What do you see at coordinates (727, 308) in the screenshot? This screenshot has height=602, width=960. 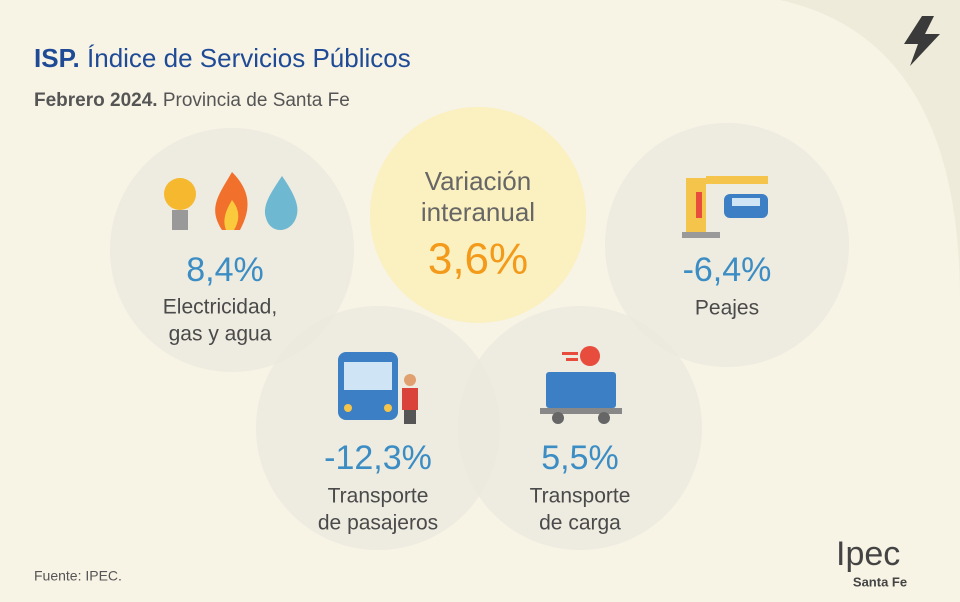 I see `item-label: Peajes` at bounding box center [727, 308].